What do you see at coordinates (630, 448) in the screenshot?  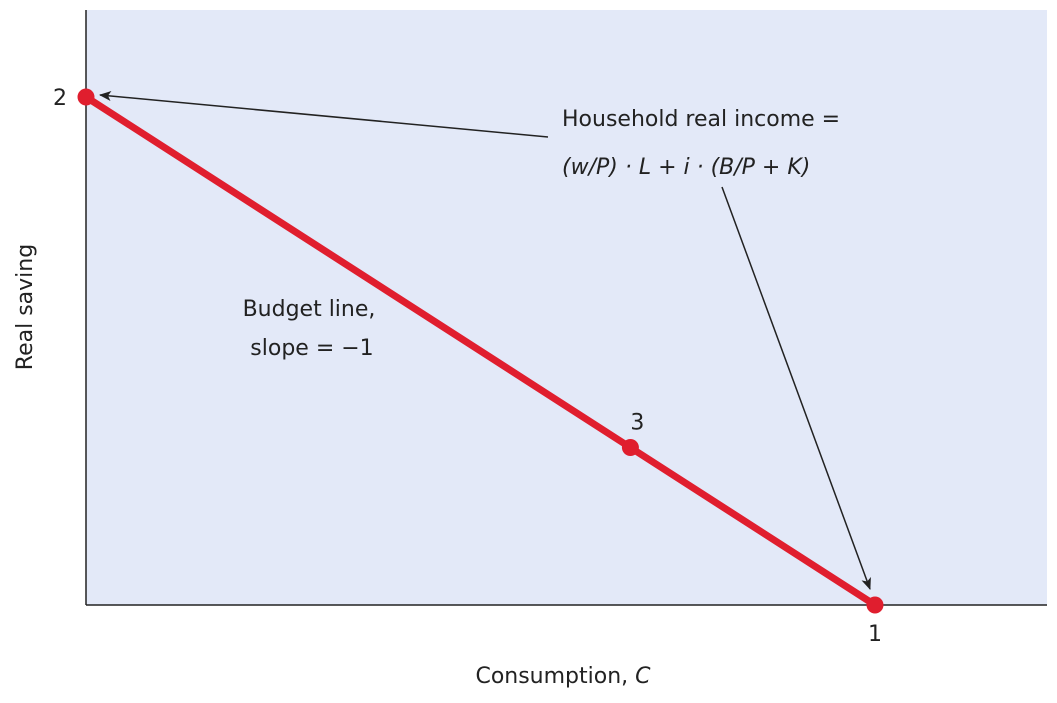 I see `point-3-marker` at bounding box center [630, 448].